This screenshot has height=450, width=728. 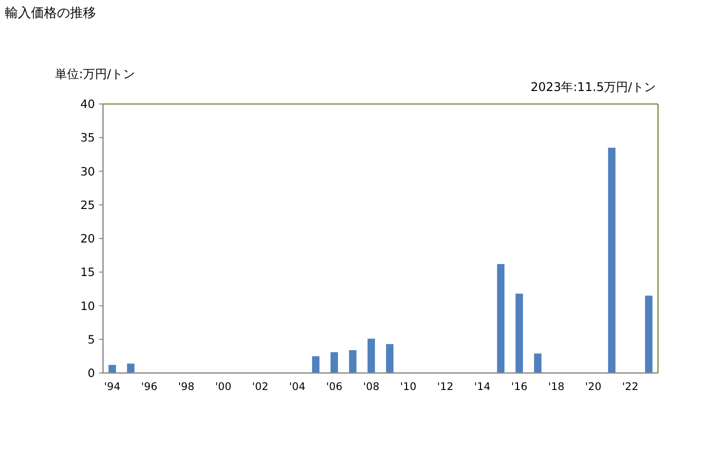 I want to click on x-tick-label: '08, so click(x=371, y=387).